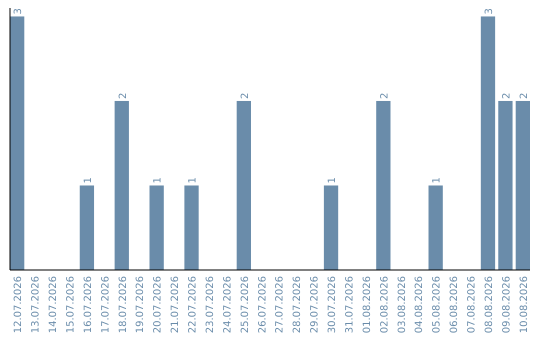 The height and width of the screenshot is (340, 540). Describe the element at coordinates (332, 305) in the screenshot. I see `x-tick-label: 30.07.2026` at that location.